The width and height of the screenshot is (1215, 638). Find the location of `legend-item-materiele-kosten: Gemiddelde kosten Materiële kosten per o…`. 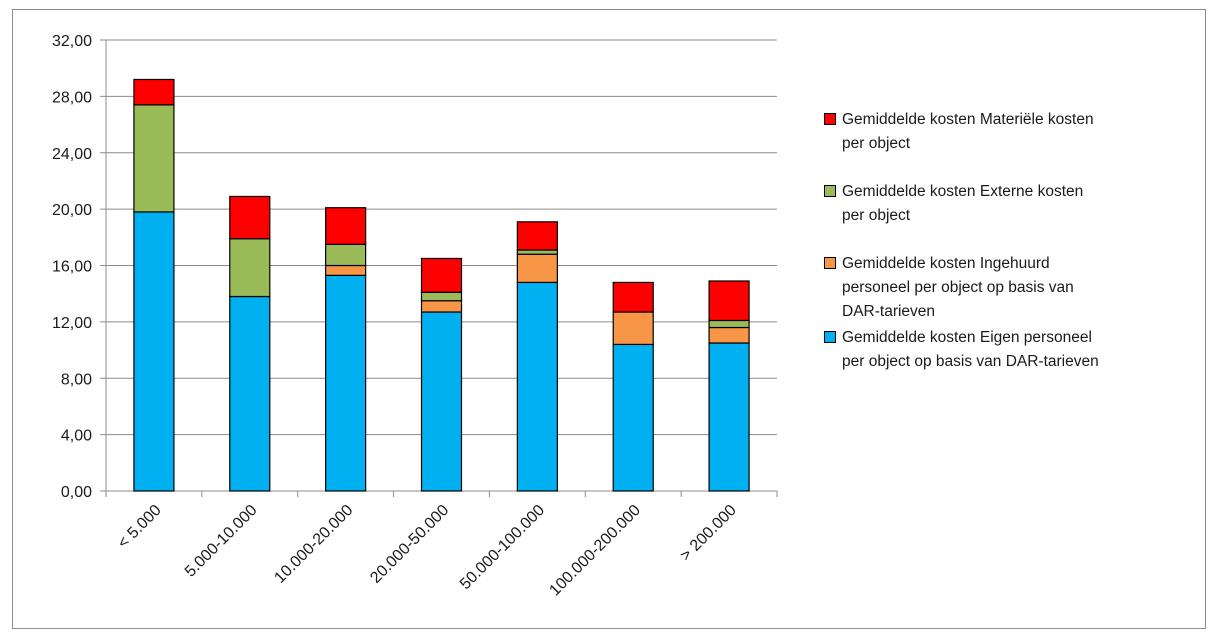

legend-item-materiele-kosten: Gemiddelde kosten Materiële kosten per o… is located at coordinates (994, 132).